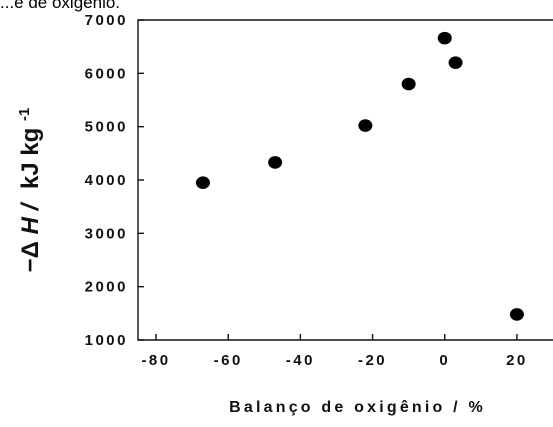  I want to click on x-tick-label: 20, so click(517, 360).